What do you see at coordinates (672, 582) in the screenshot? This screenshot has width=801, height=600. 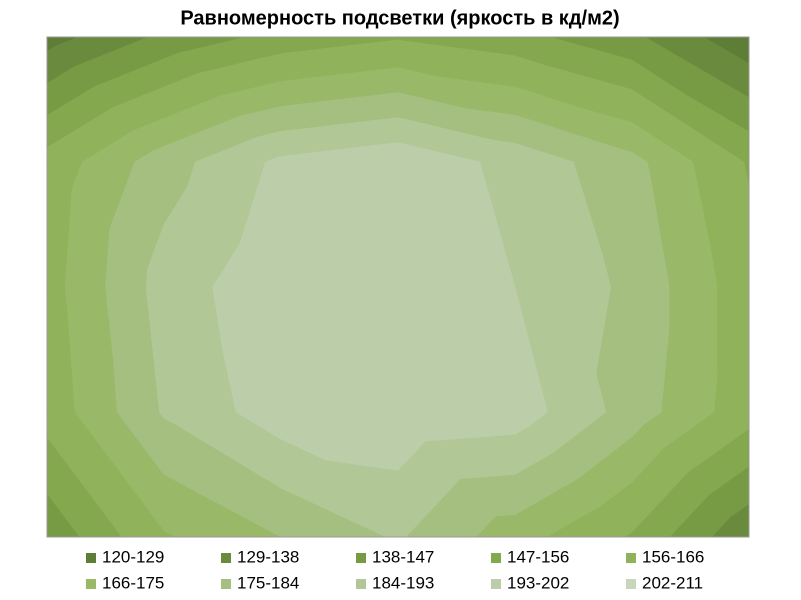 I see `legend-label: 202-211` at bounding box center [672, 582].